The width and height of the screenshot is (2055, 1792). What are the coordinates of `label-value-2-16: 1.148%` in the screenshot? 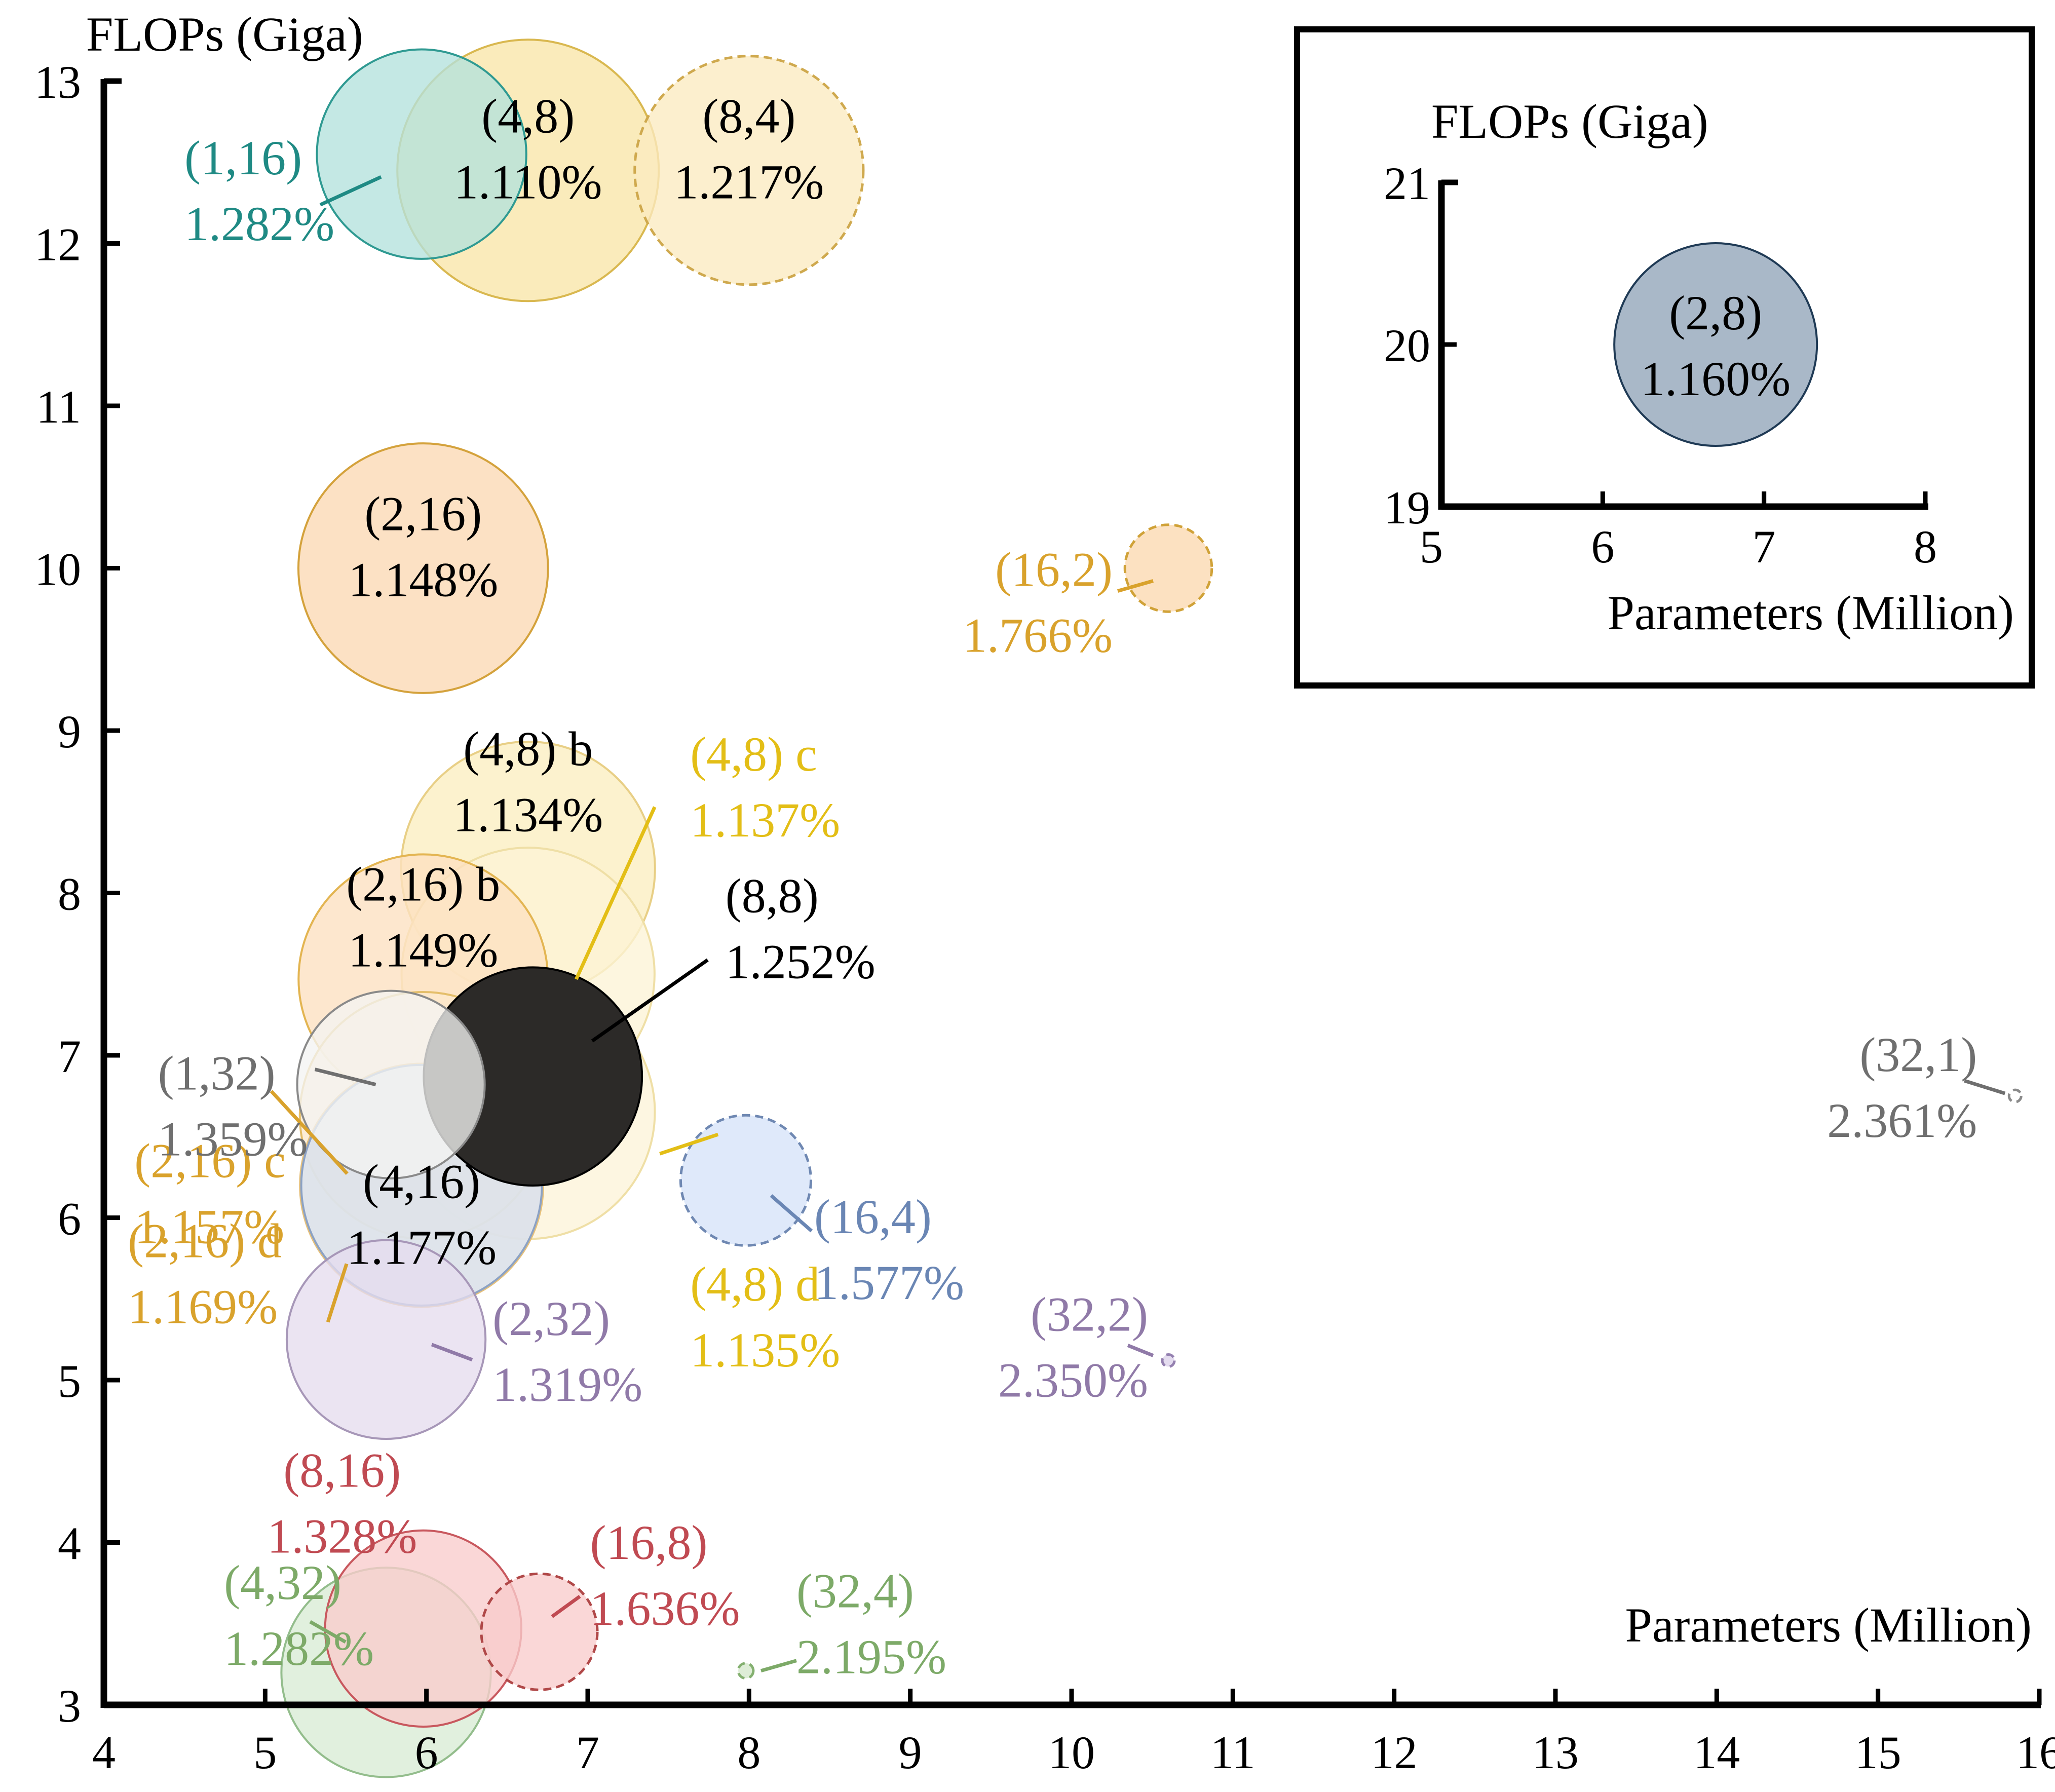 It's located at (423, 580).